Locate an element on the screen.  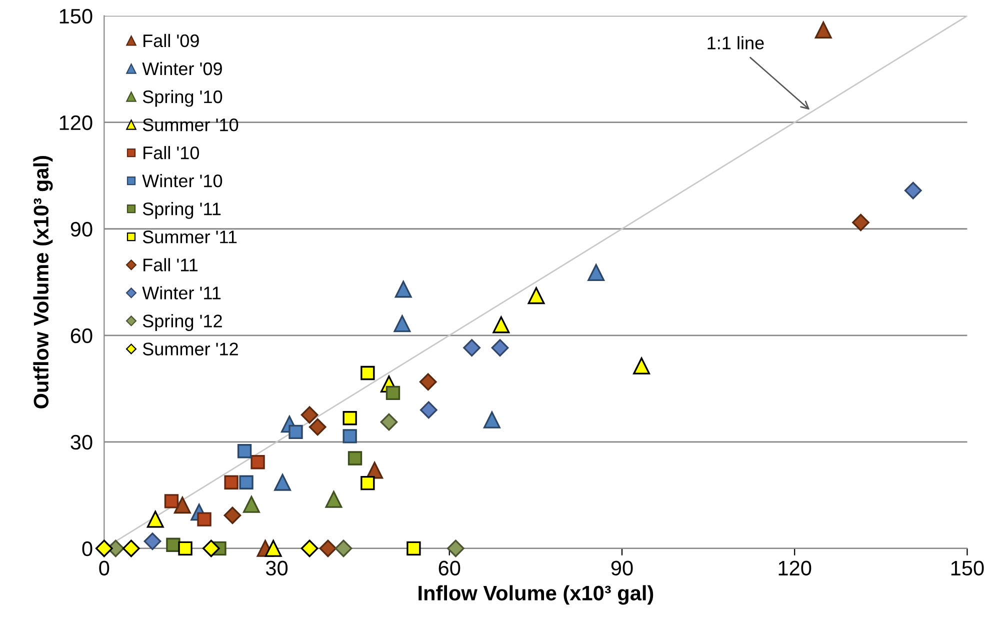
legend-label: Summer '12 is located at coordinates (190, 349).